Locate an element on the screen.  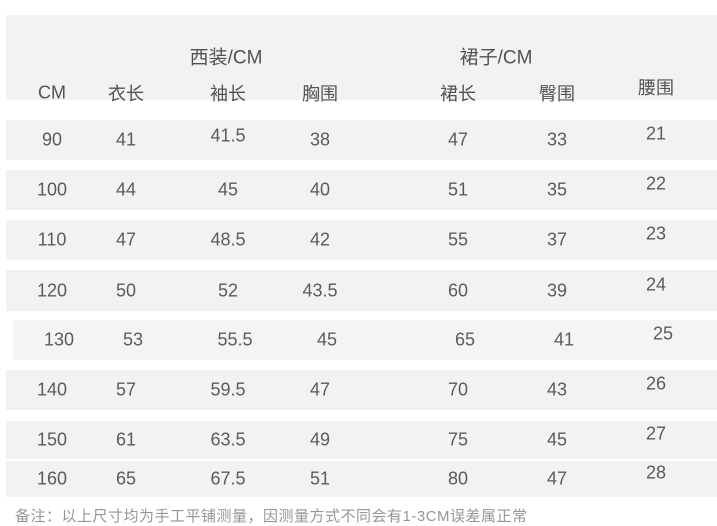
cell-size: 130 is located at coordinates (59, 339).